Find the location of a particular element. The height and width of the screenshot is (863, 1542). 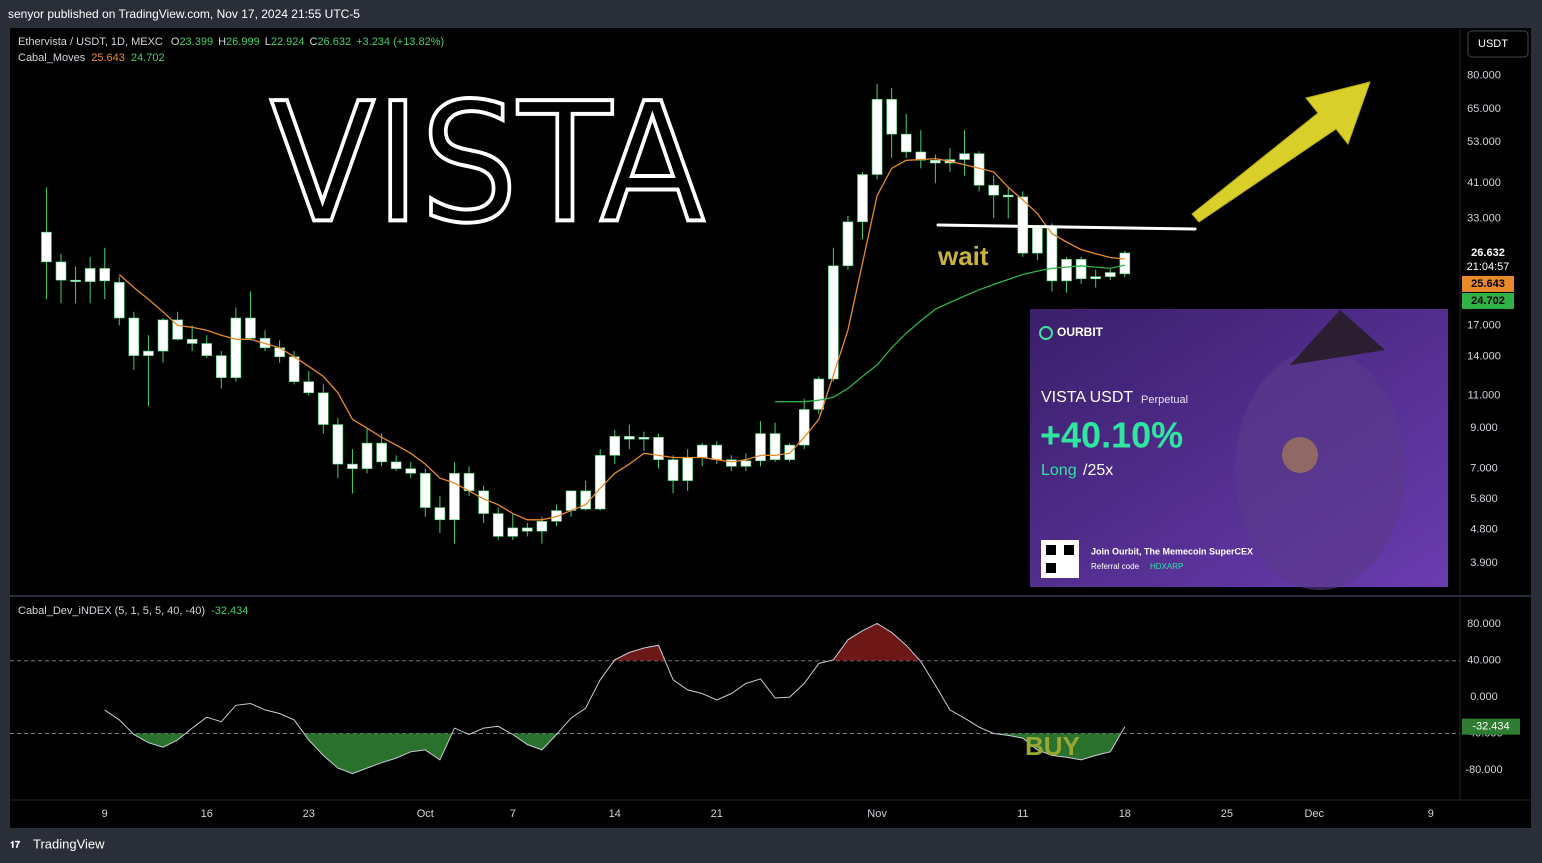

footer-logo: 𝟏𝟕 is located at coordinates (15, 844).